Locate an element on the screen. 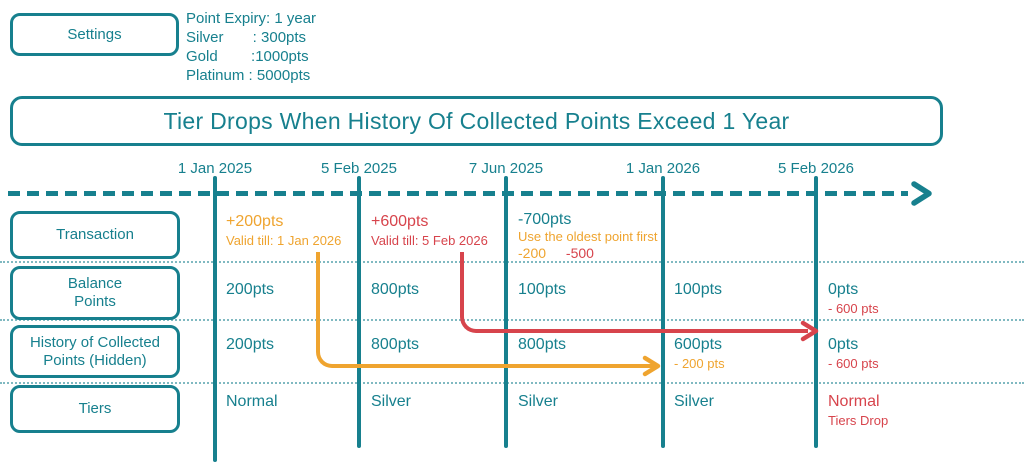 Image resolution: width=1024 pixels, height=467 pixels. transaction-3-note: Use the oldest point first is located at coordinates (588, 236).